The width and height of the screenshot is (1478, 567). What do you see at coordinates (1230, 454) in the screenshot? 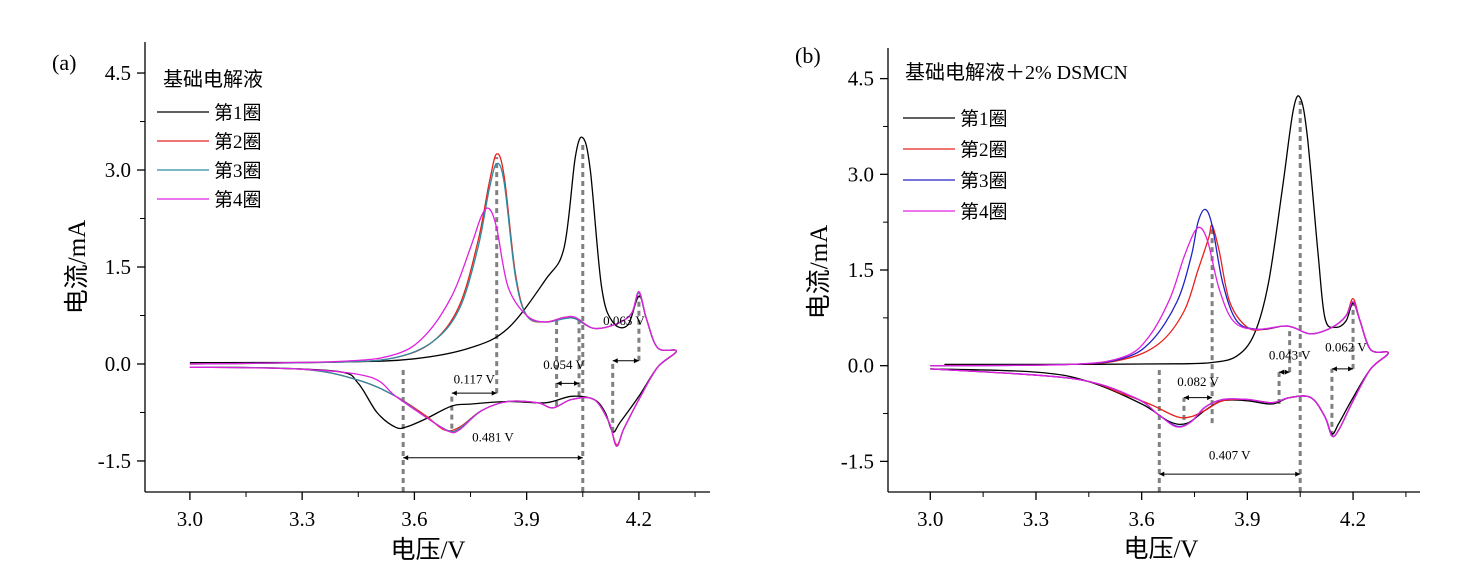
I see `panel-b-annotation-label: 0.407 V` at bounding box center [1230, 454].